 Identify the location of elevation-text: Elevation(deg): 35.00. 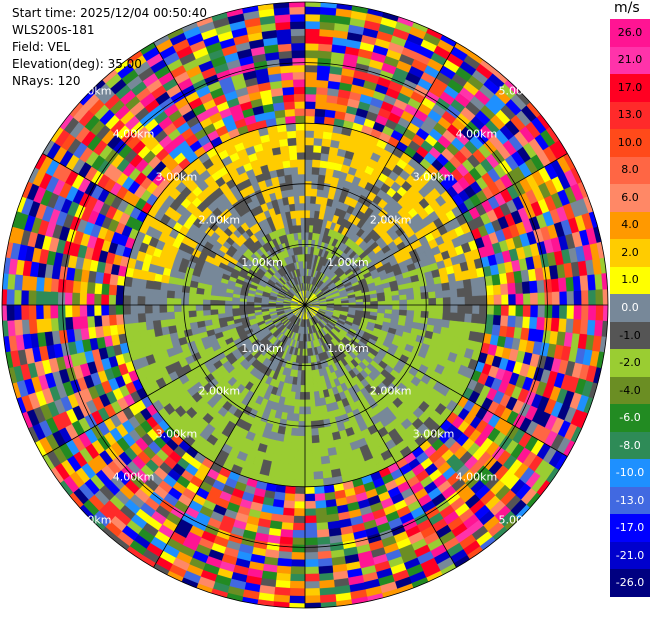
(77, 64).